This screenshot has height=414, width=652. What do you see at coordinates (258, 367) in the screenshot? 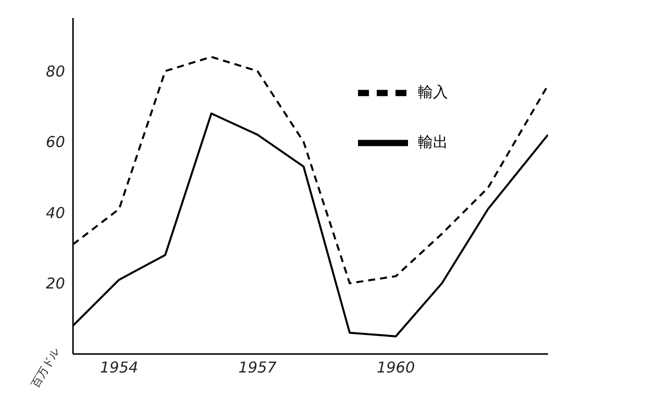
I see `x-tick-label: 1957` at bounding box center [258, 367].